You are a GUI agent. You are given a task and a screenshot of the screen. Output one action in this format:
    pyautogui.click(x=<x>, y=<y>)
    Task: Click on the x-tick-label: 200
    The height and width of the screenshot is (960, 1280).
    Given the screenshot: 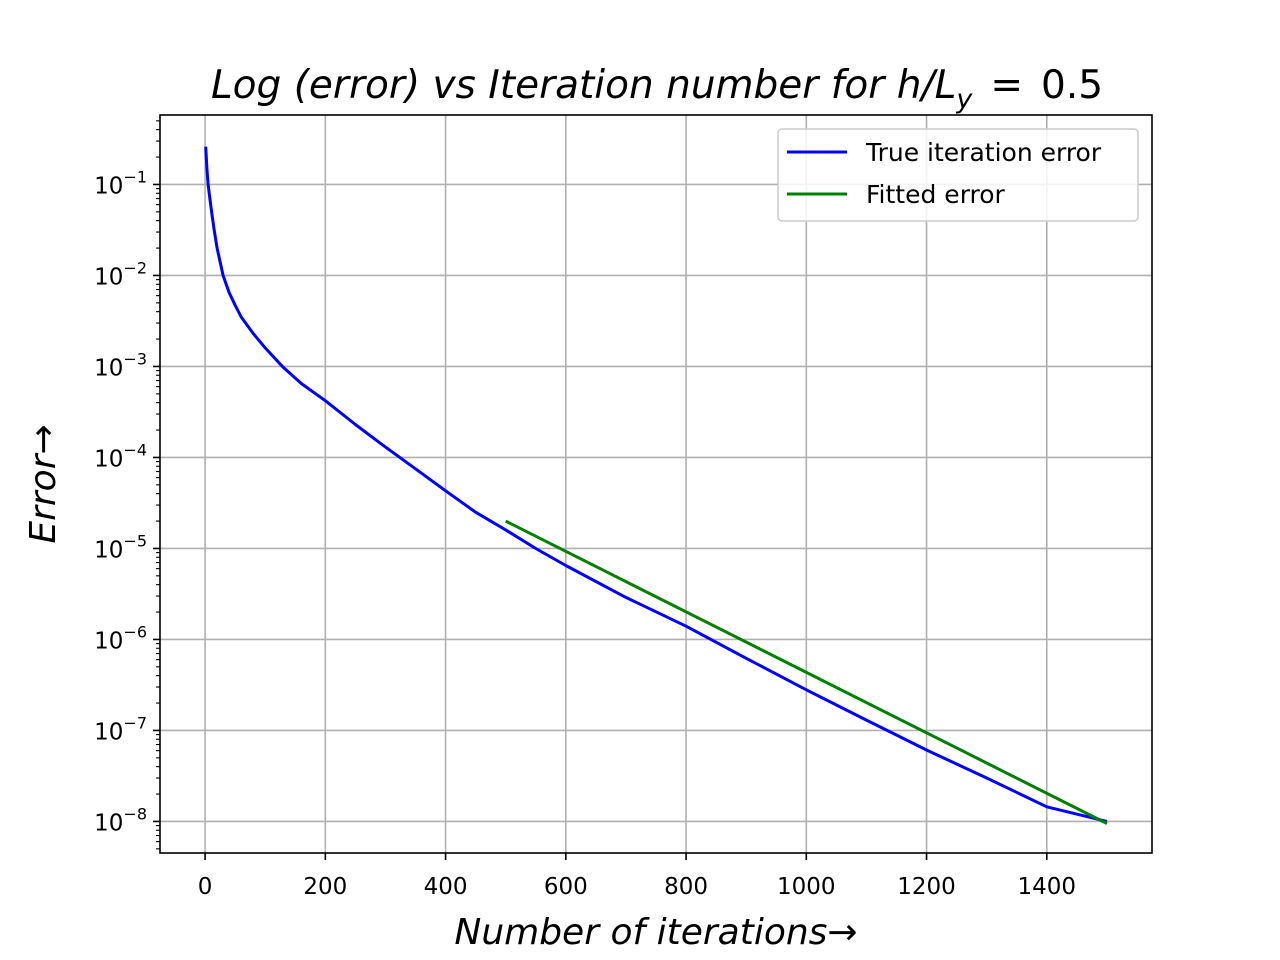 What is the action you would take?
    pyautogui.click(x=325, y=887)
    